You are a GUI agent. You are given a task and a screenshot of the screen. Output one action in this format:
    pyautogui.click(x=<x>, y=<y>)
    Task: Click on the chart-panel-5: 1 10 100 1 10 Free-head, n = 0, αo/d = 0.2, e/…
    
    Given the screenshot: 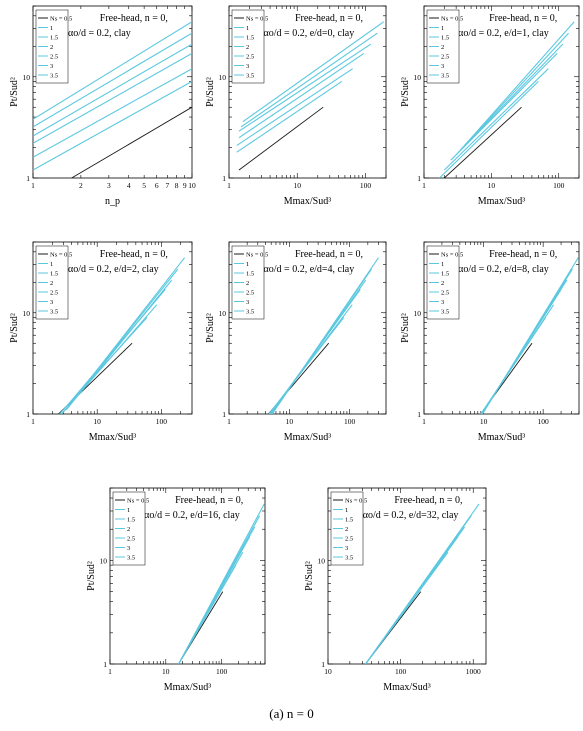 What is the action you would take?
    pyautogui.click(x=296, y=342)
    